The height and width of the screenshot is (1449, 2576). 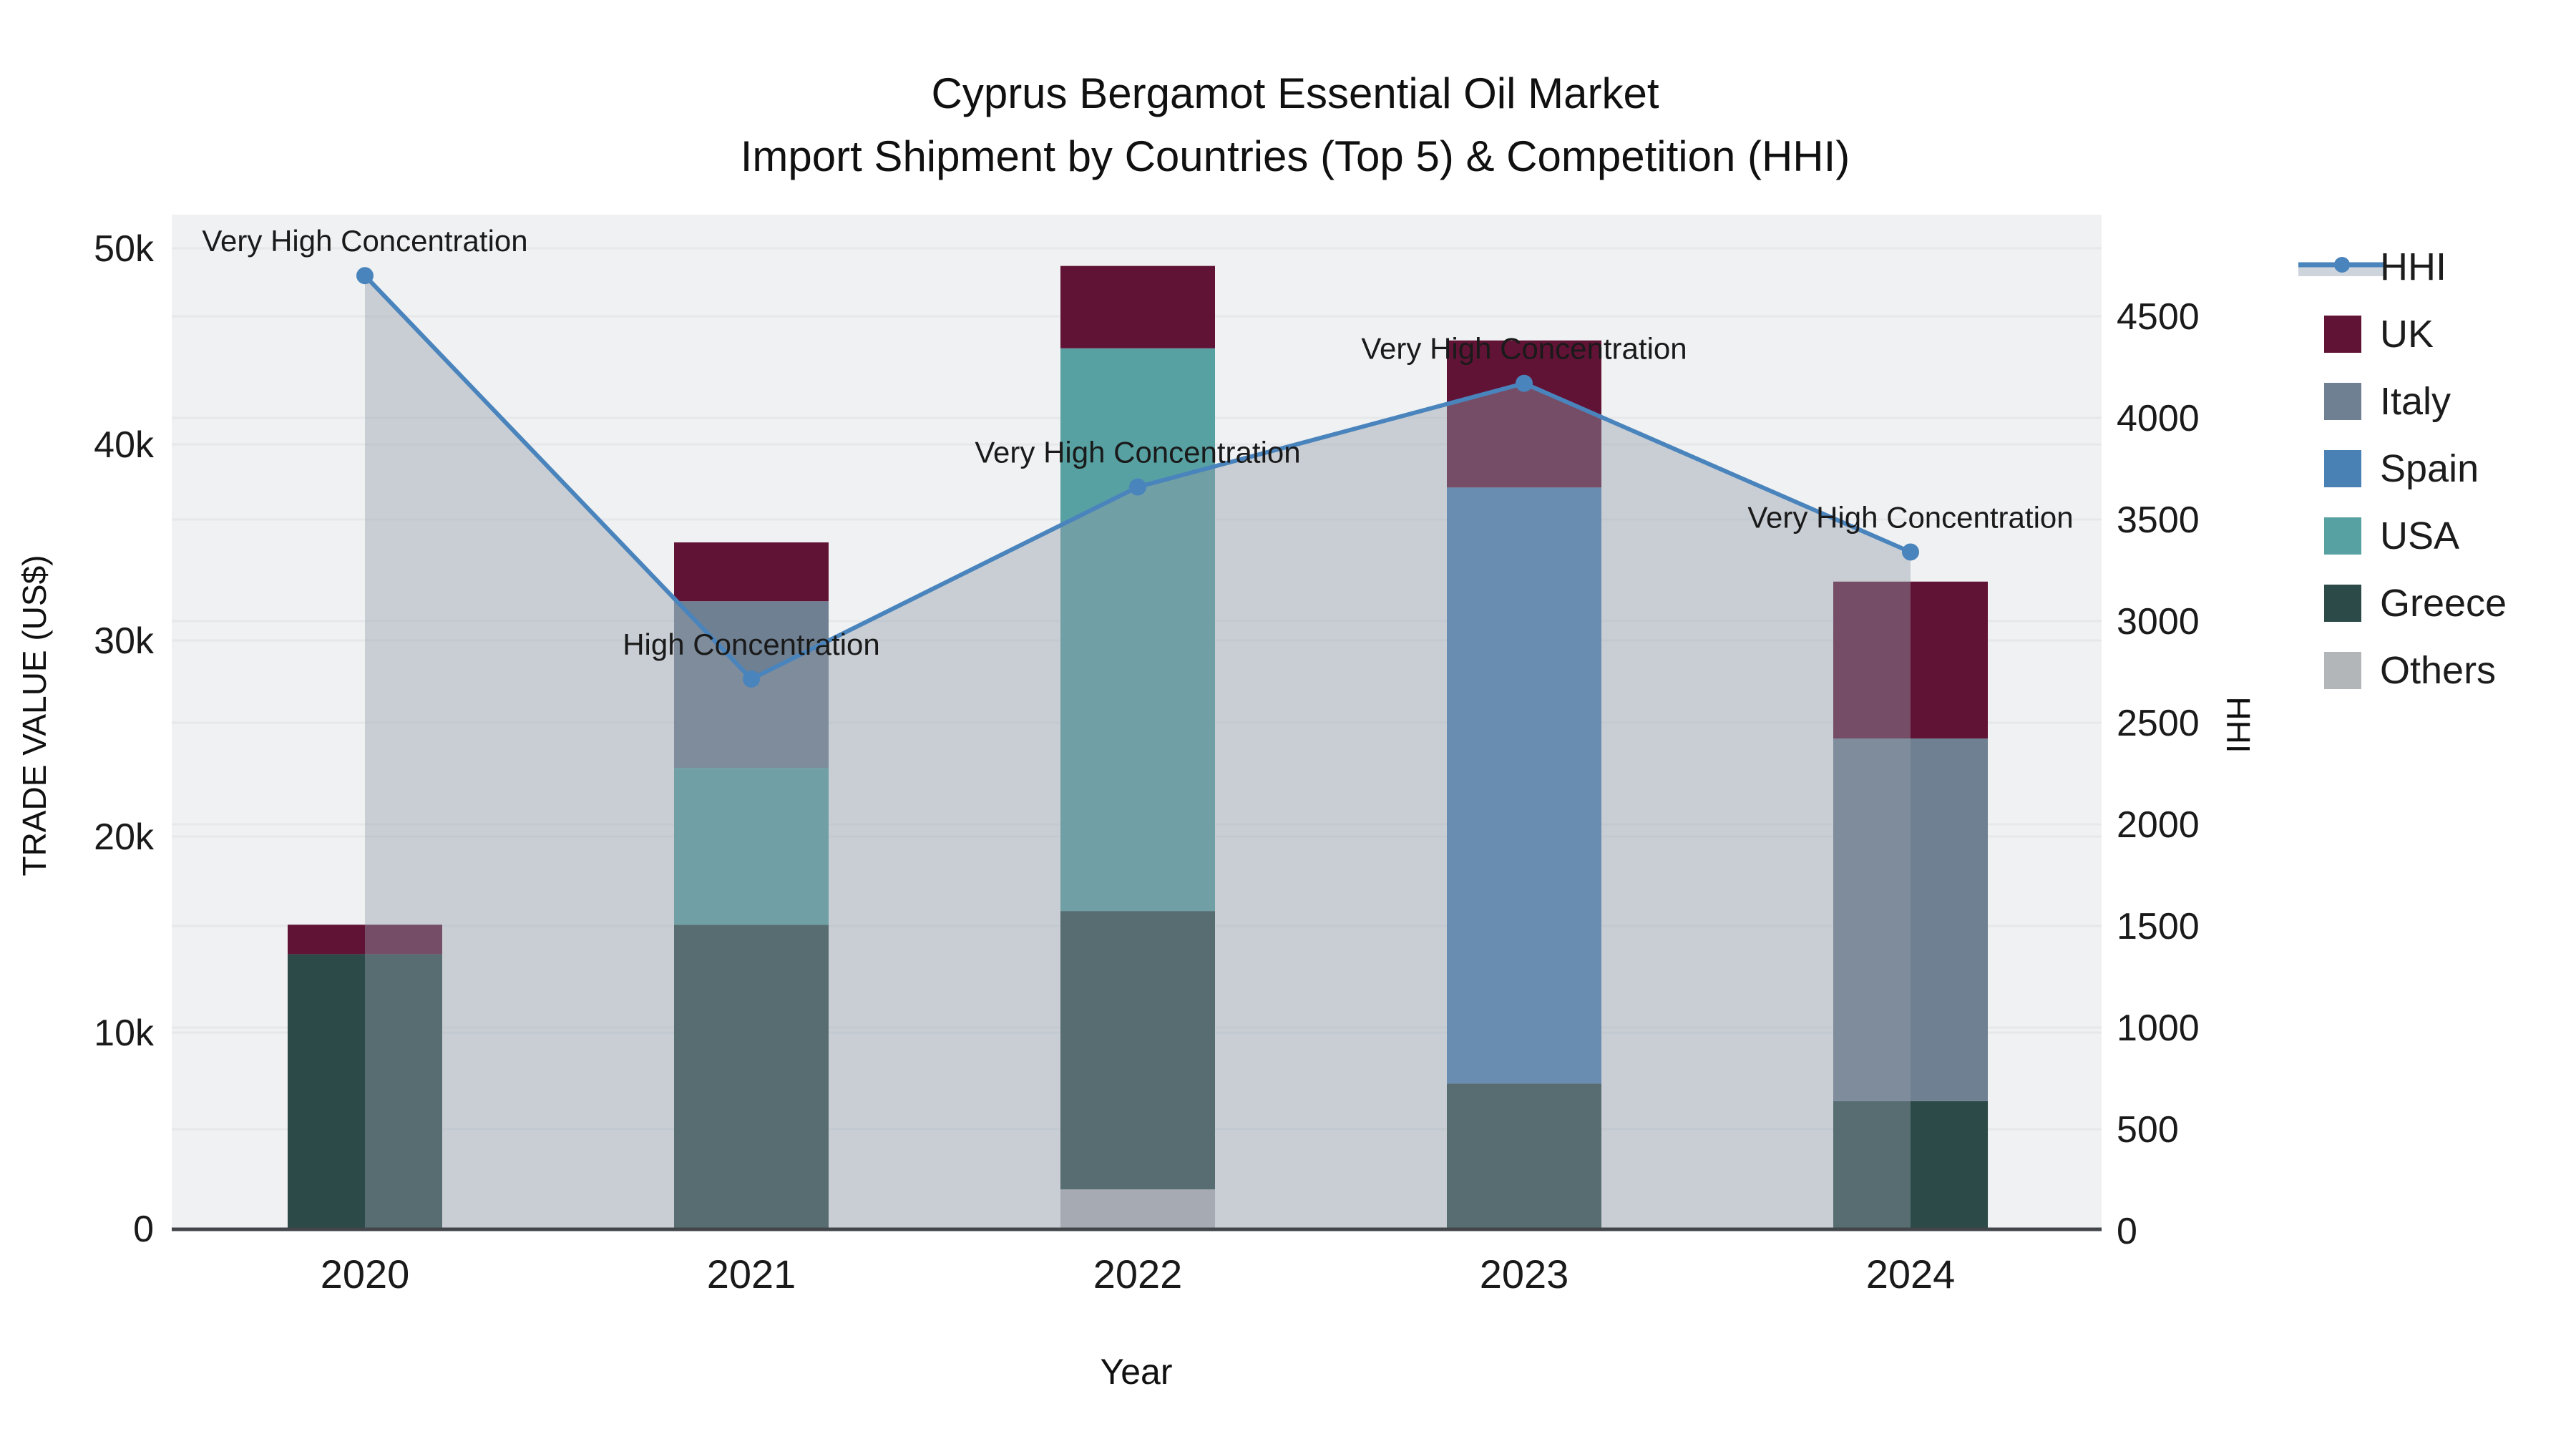 What do you see at coordinates (2158, 622) in the screenshot?
I see `y-right-tick: 3000` at bounding box center [2158, 622].